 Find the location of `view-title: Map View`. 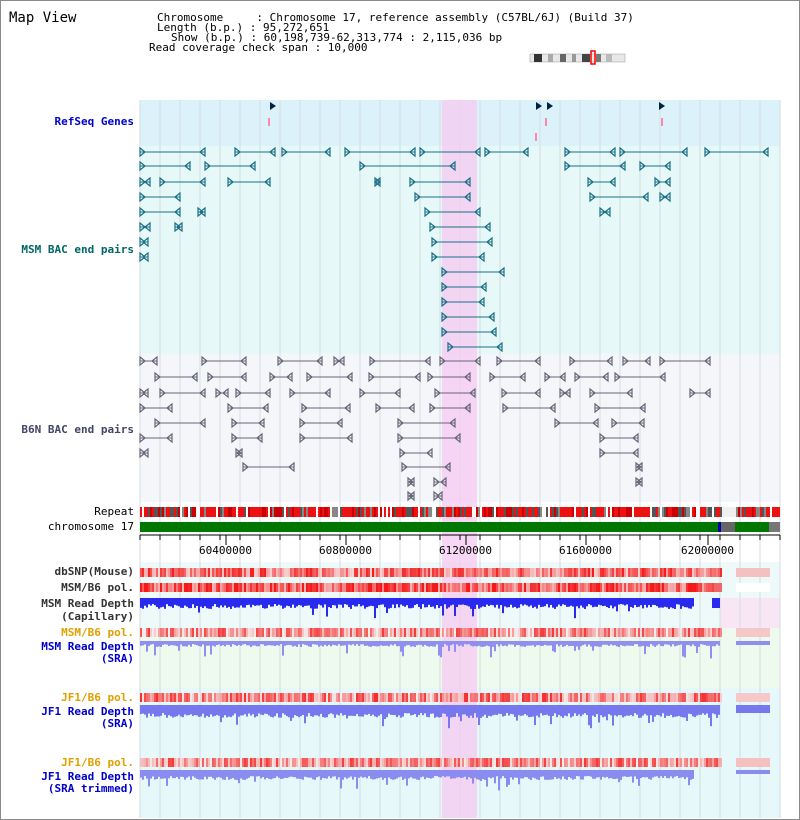

view-title: Map View is located at coordinates (43, 18).